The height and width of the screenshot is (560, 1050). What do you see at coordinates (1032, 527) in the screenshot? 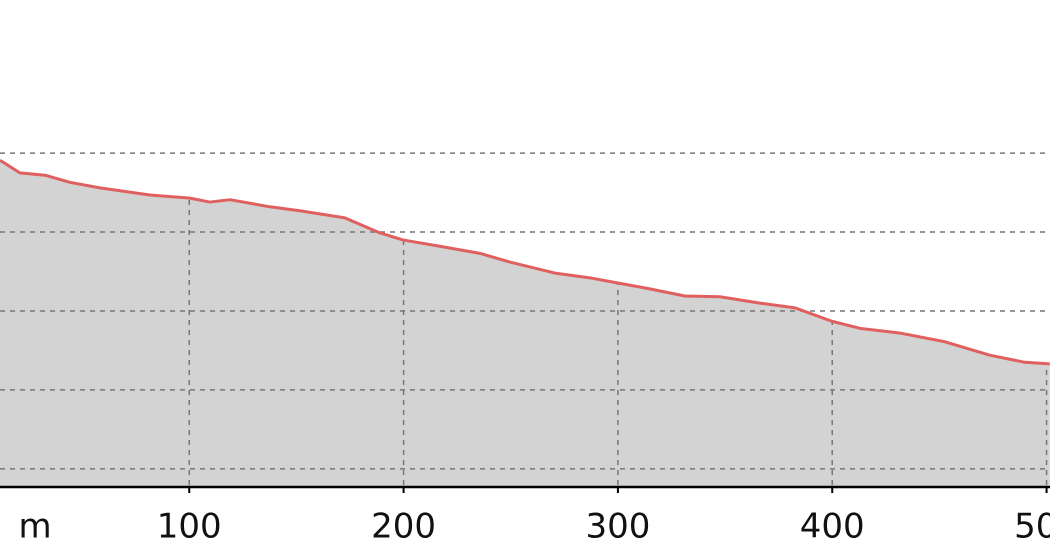
I see `x-tick-label: 500` at bounding box center [1032, 527].